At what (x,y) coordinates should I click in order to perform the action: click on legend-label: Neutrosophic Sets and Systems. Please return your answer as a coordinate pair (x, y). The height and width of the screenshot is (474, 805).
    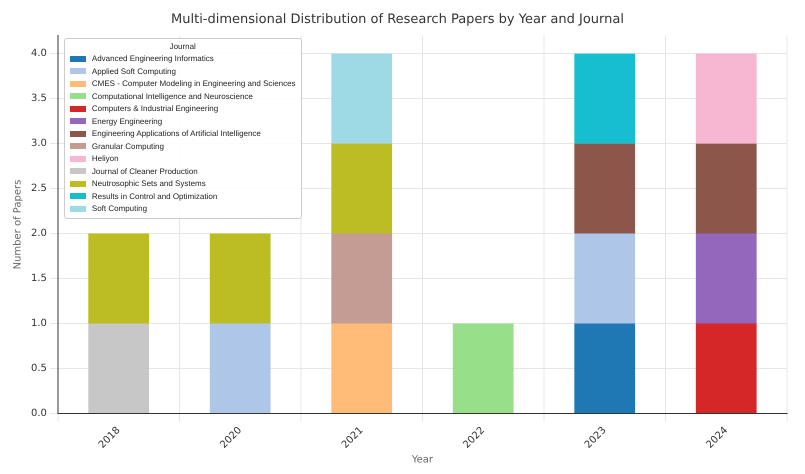
    Looking at the image, I should click on (149, 183).